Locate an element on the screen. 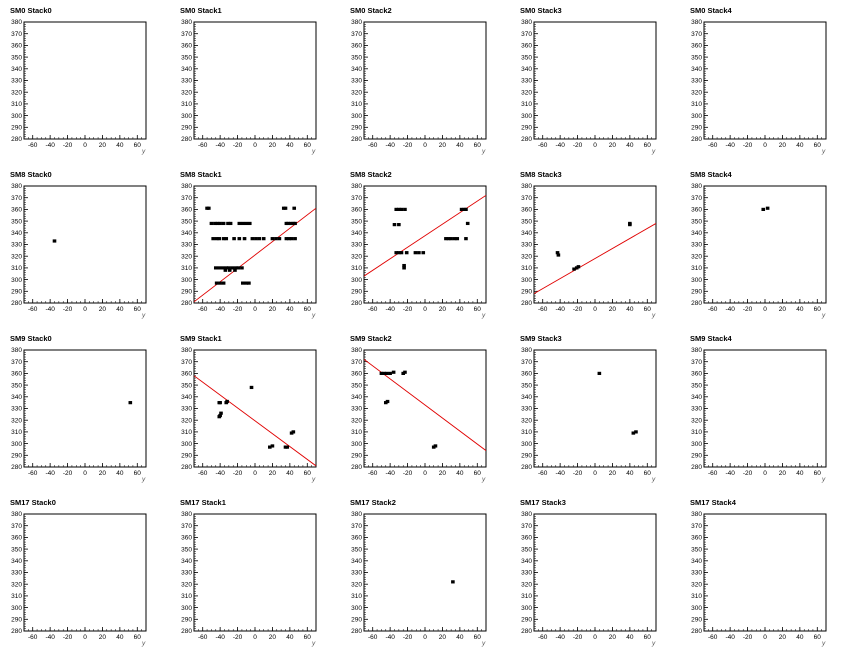 This screenshot has width=851, height=656. x-axis-label: y is located at coordinates (483, 151).